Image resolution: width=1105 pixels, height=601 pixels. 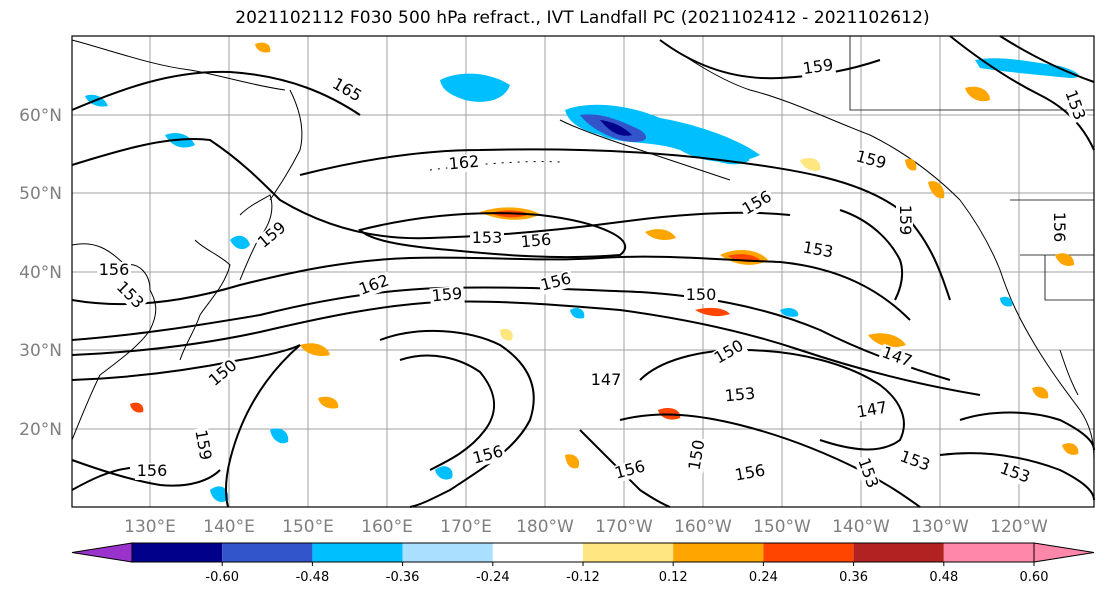 What do you see at coordinates (308, 527) in the screenshot?
I see `lon-label: 150°E` at bounding box center [308, 527].